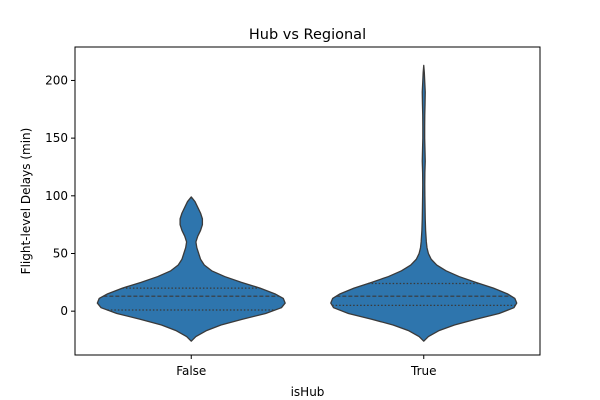 This screenshot has height=400, width=600. I want to click on x-tick-label: False, so click(191, 371).